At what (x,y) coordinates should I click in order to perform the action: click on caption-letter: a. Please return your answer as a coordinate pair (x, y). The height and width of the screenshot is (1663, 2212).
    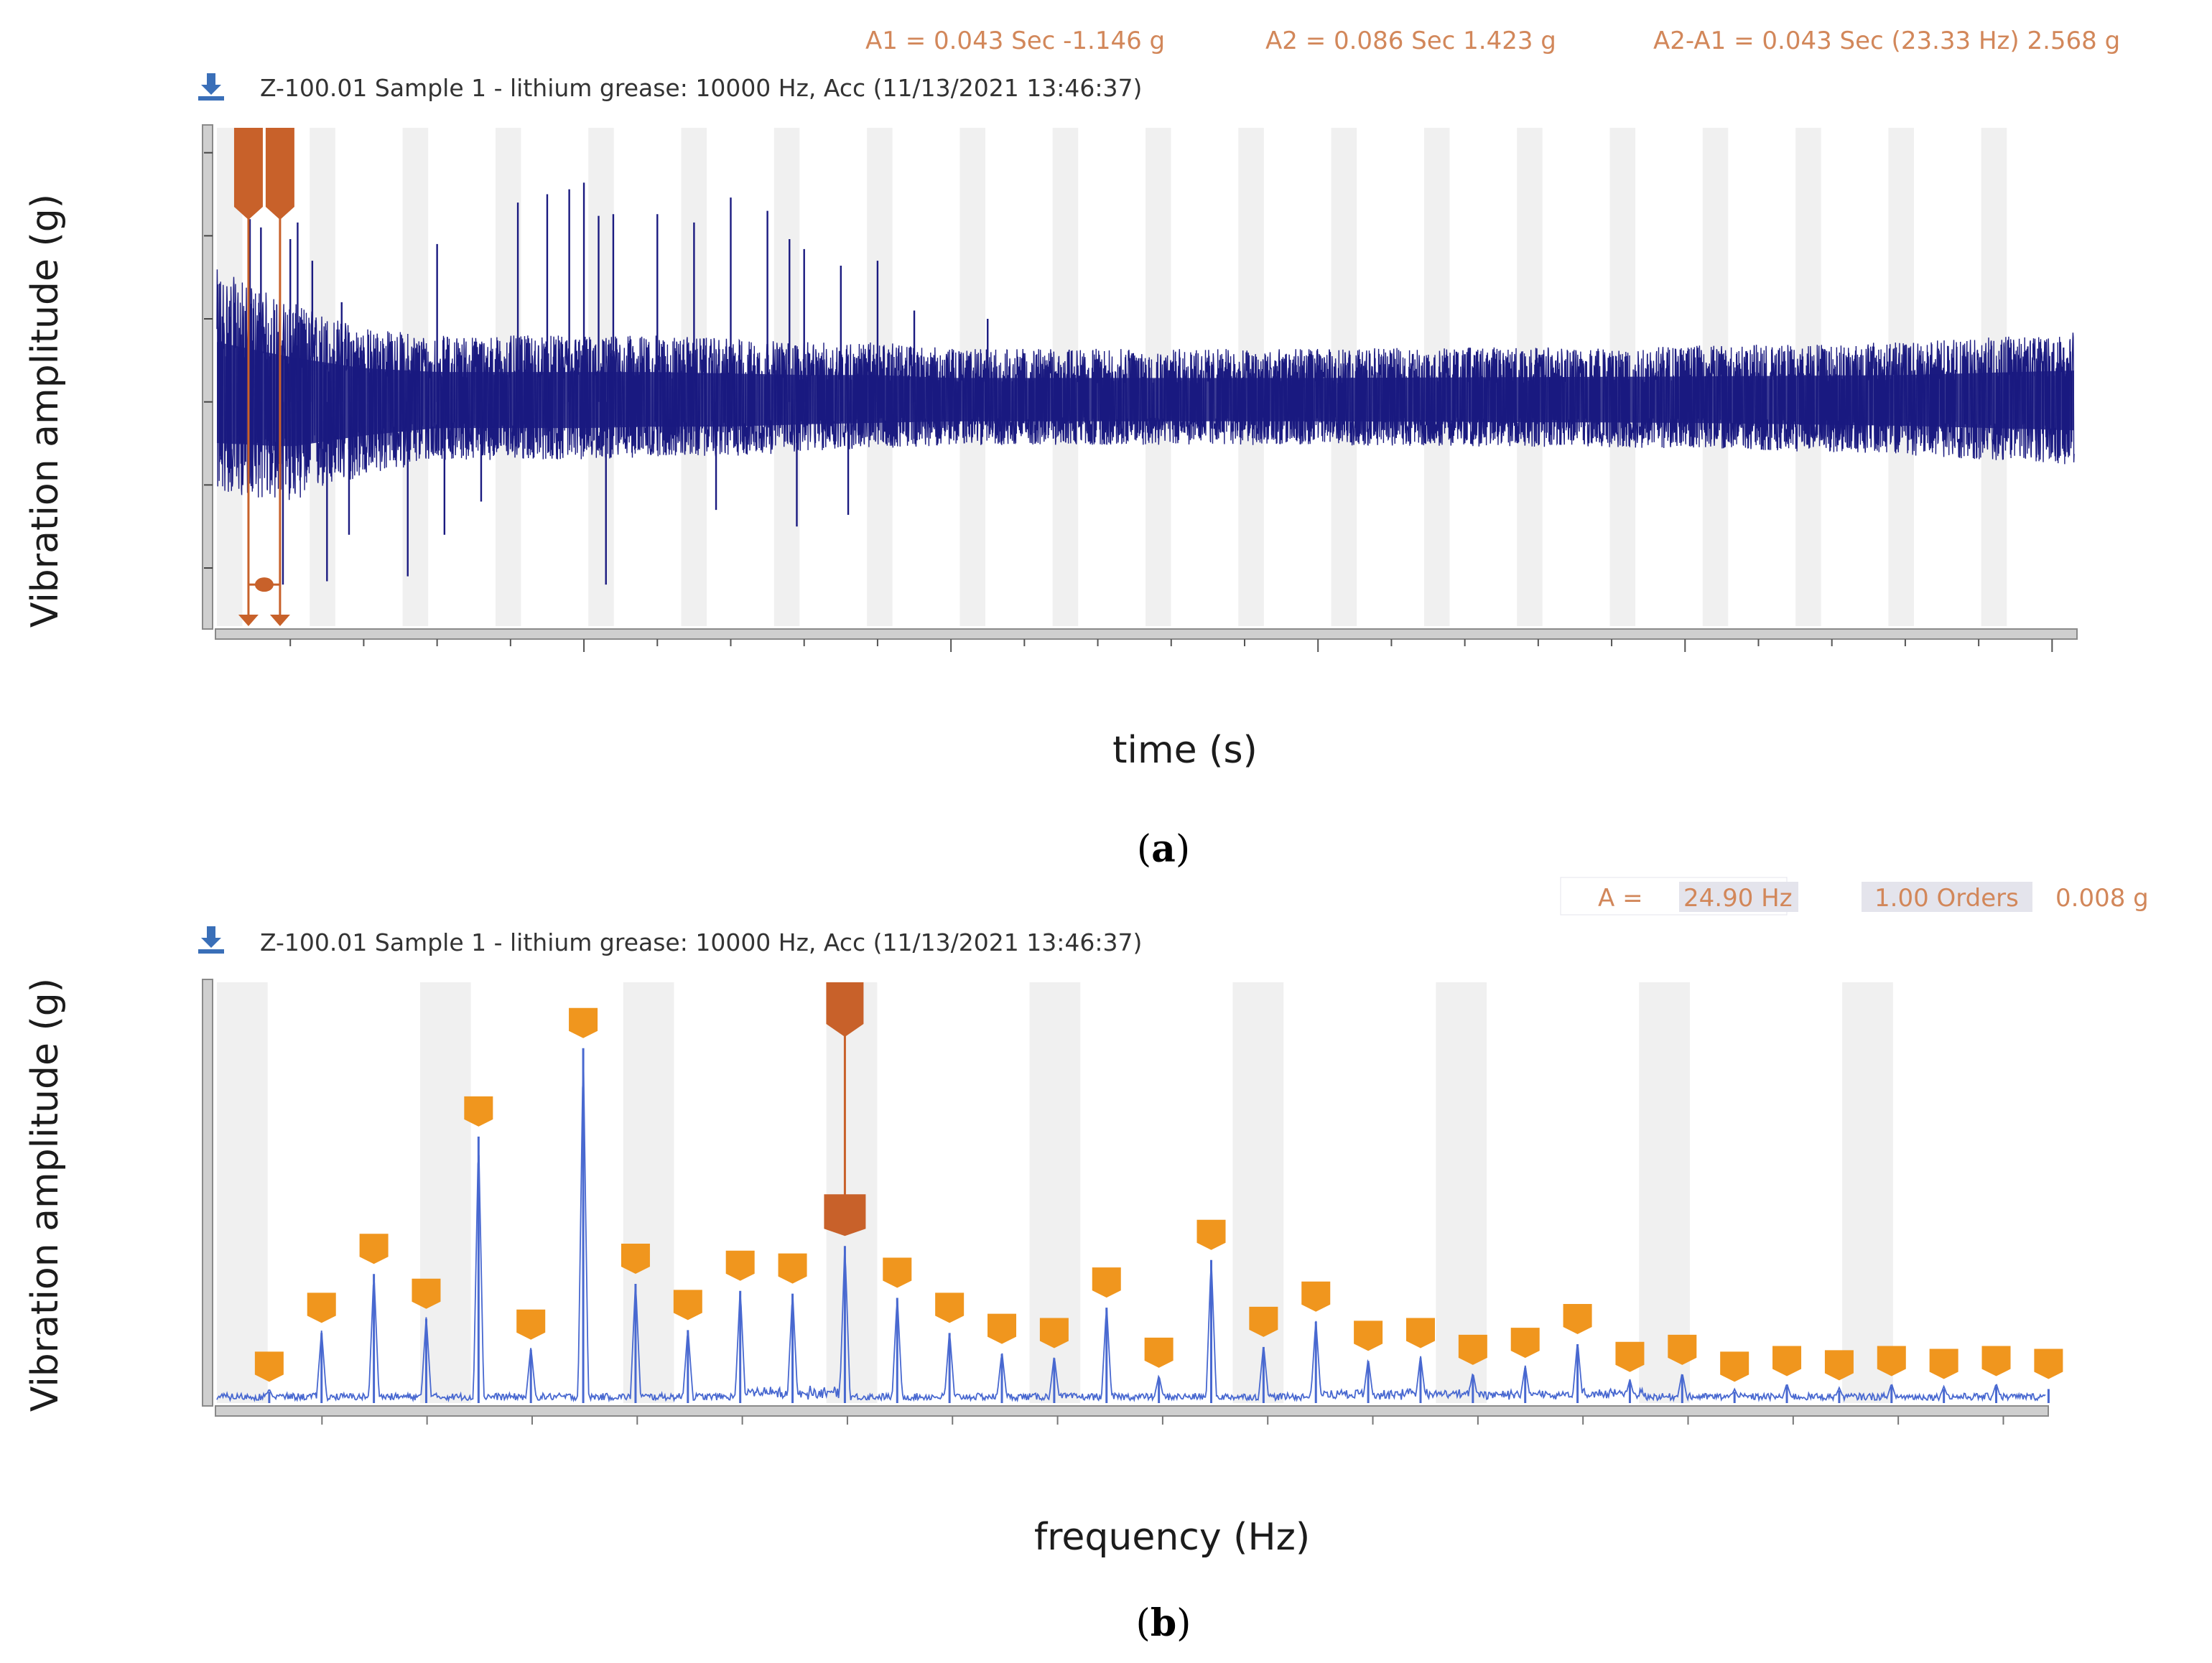
    Looking at the image, I should click on (1163, 849).